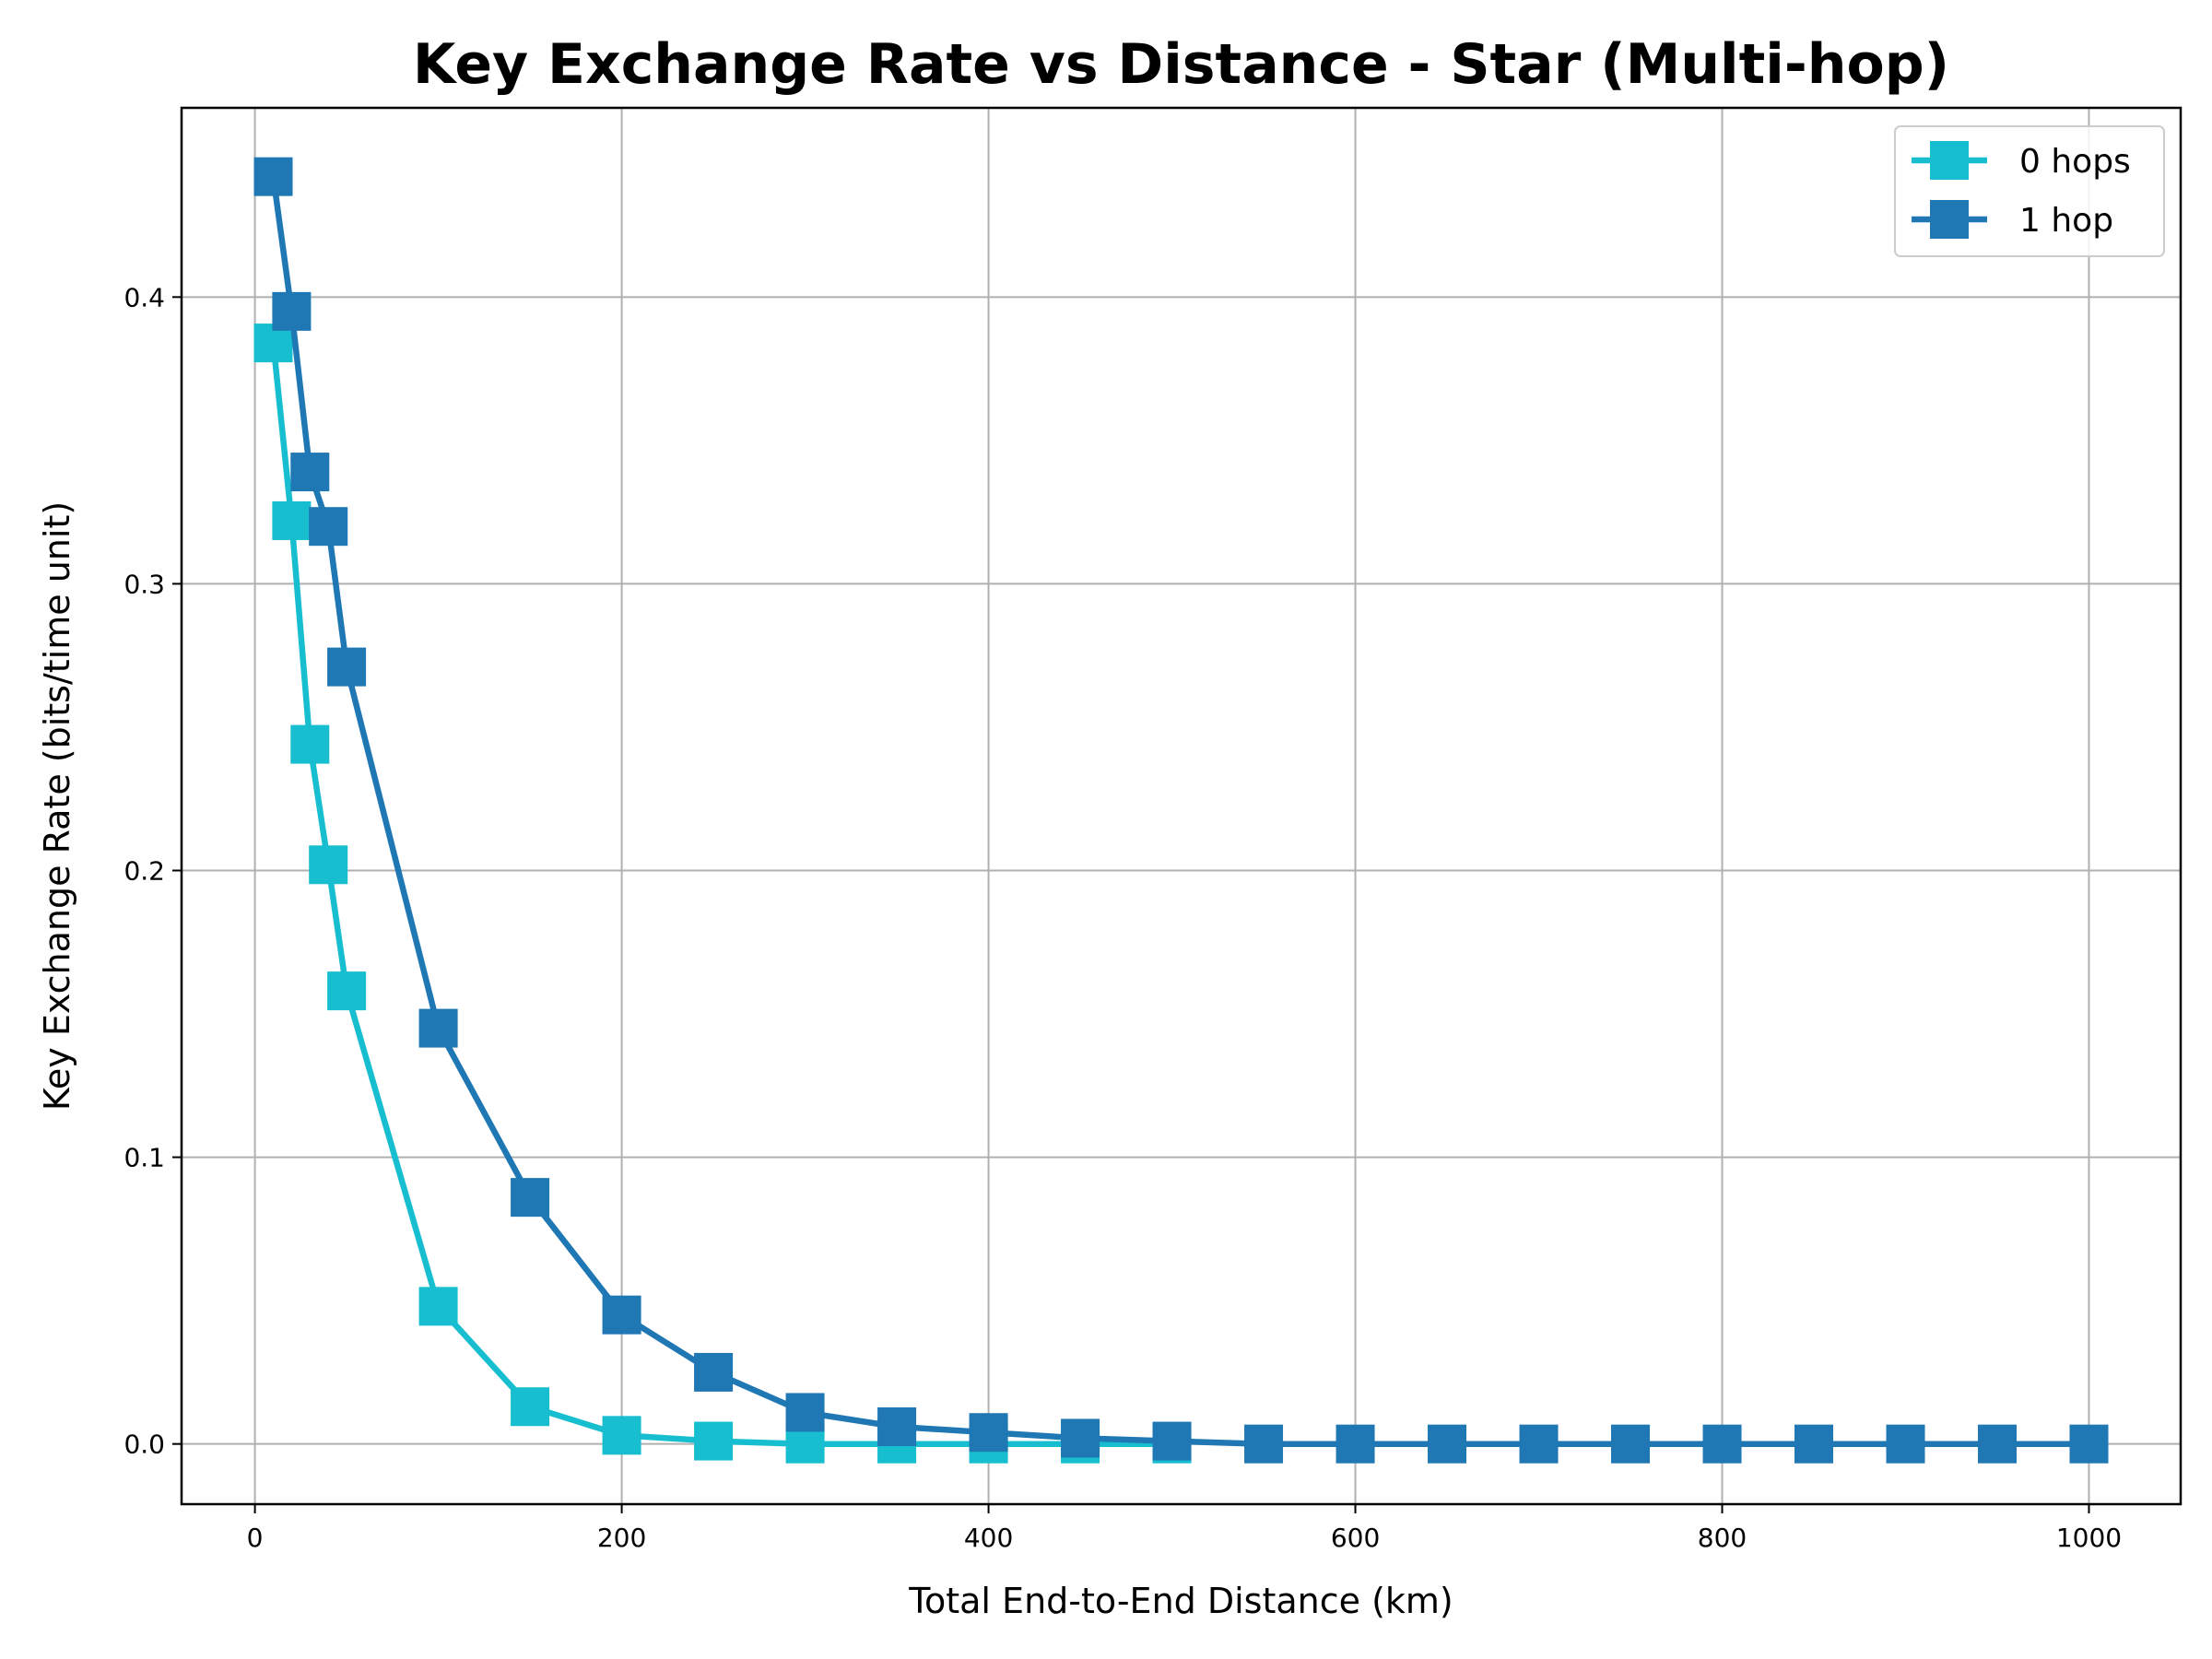  What do you see at coordinates (2089, 1538) in the screenshot?
I see `x-tick-label: 1000` at bounding box center [2089, 1538].